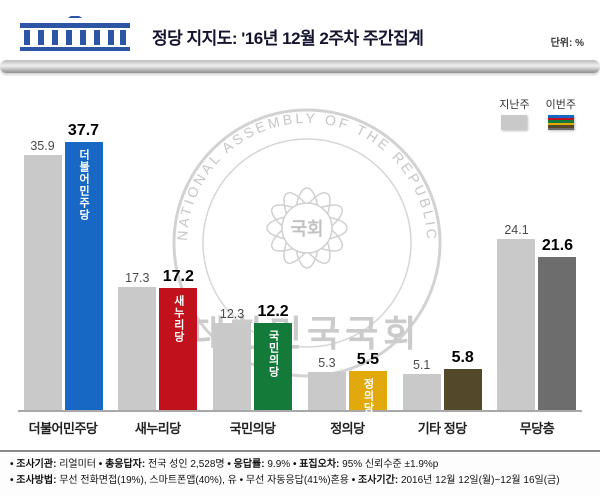  I want to click on bar-group: 17.3 17.2 새누리당, so click(158, 339).